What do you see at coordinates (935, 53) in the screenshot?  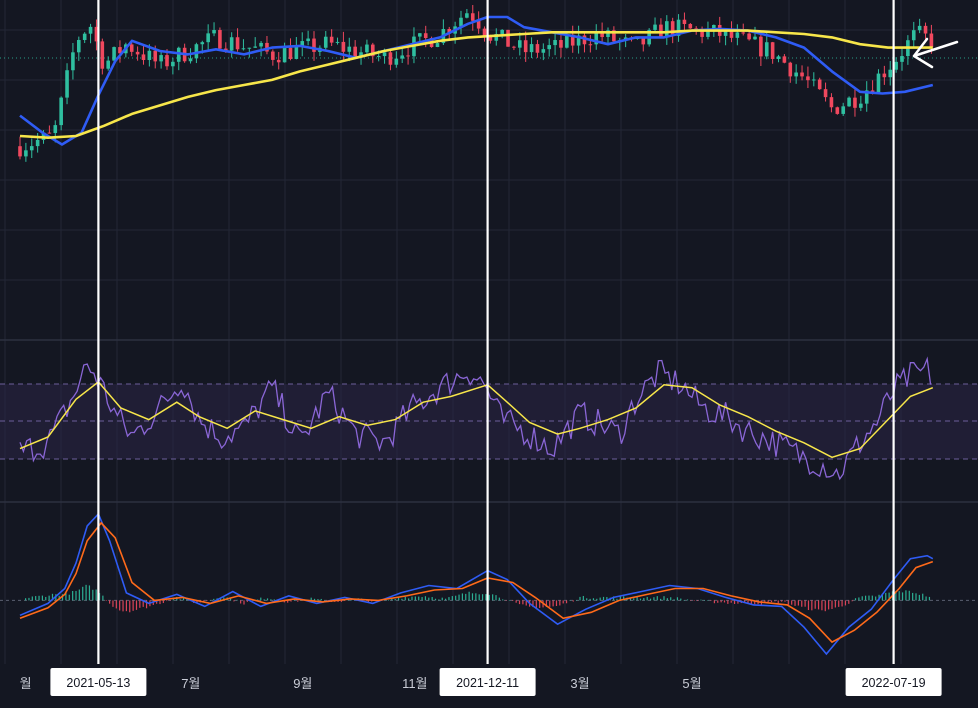 I see `arrow-left-icon` at bounding box center [935, 53].